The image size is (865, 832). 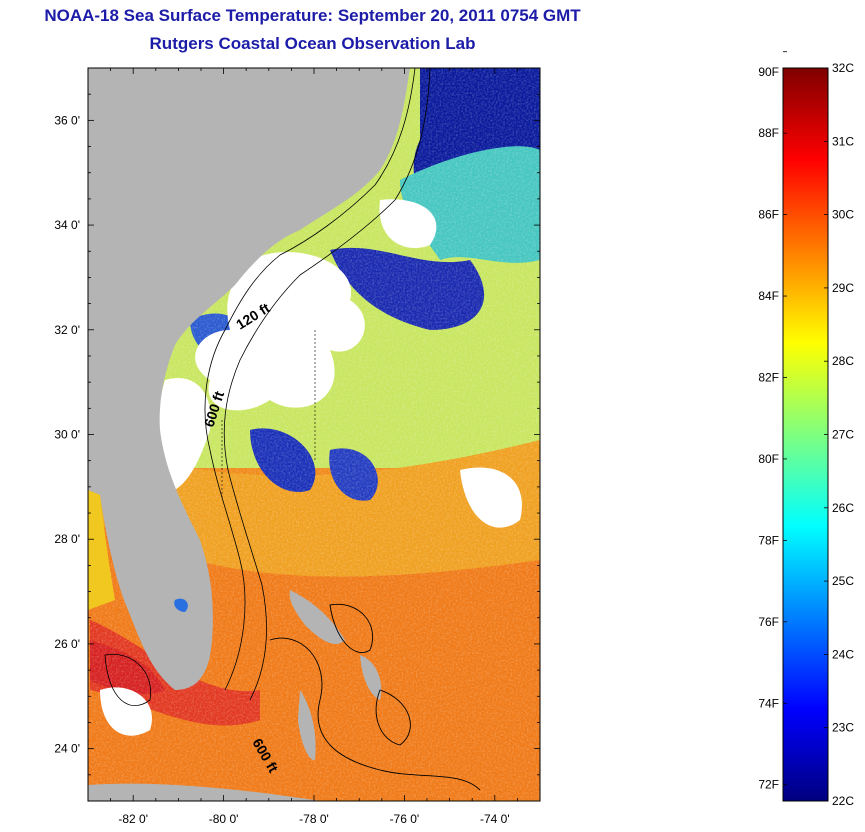 I want to click on colorbar-c-label: 30C, so click(x=843, y=215).